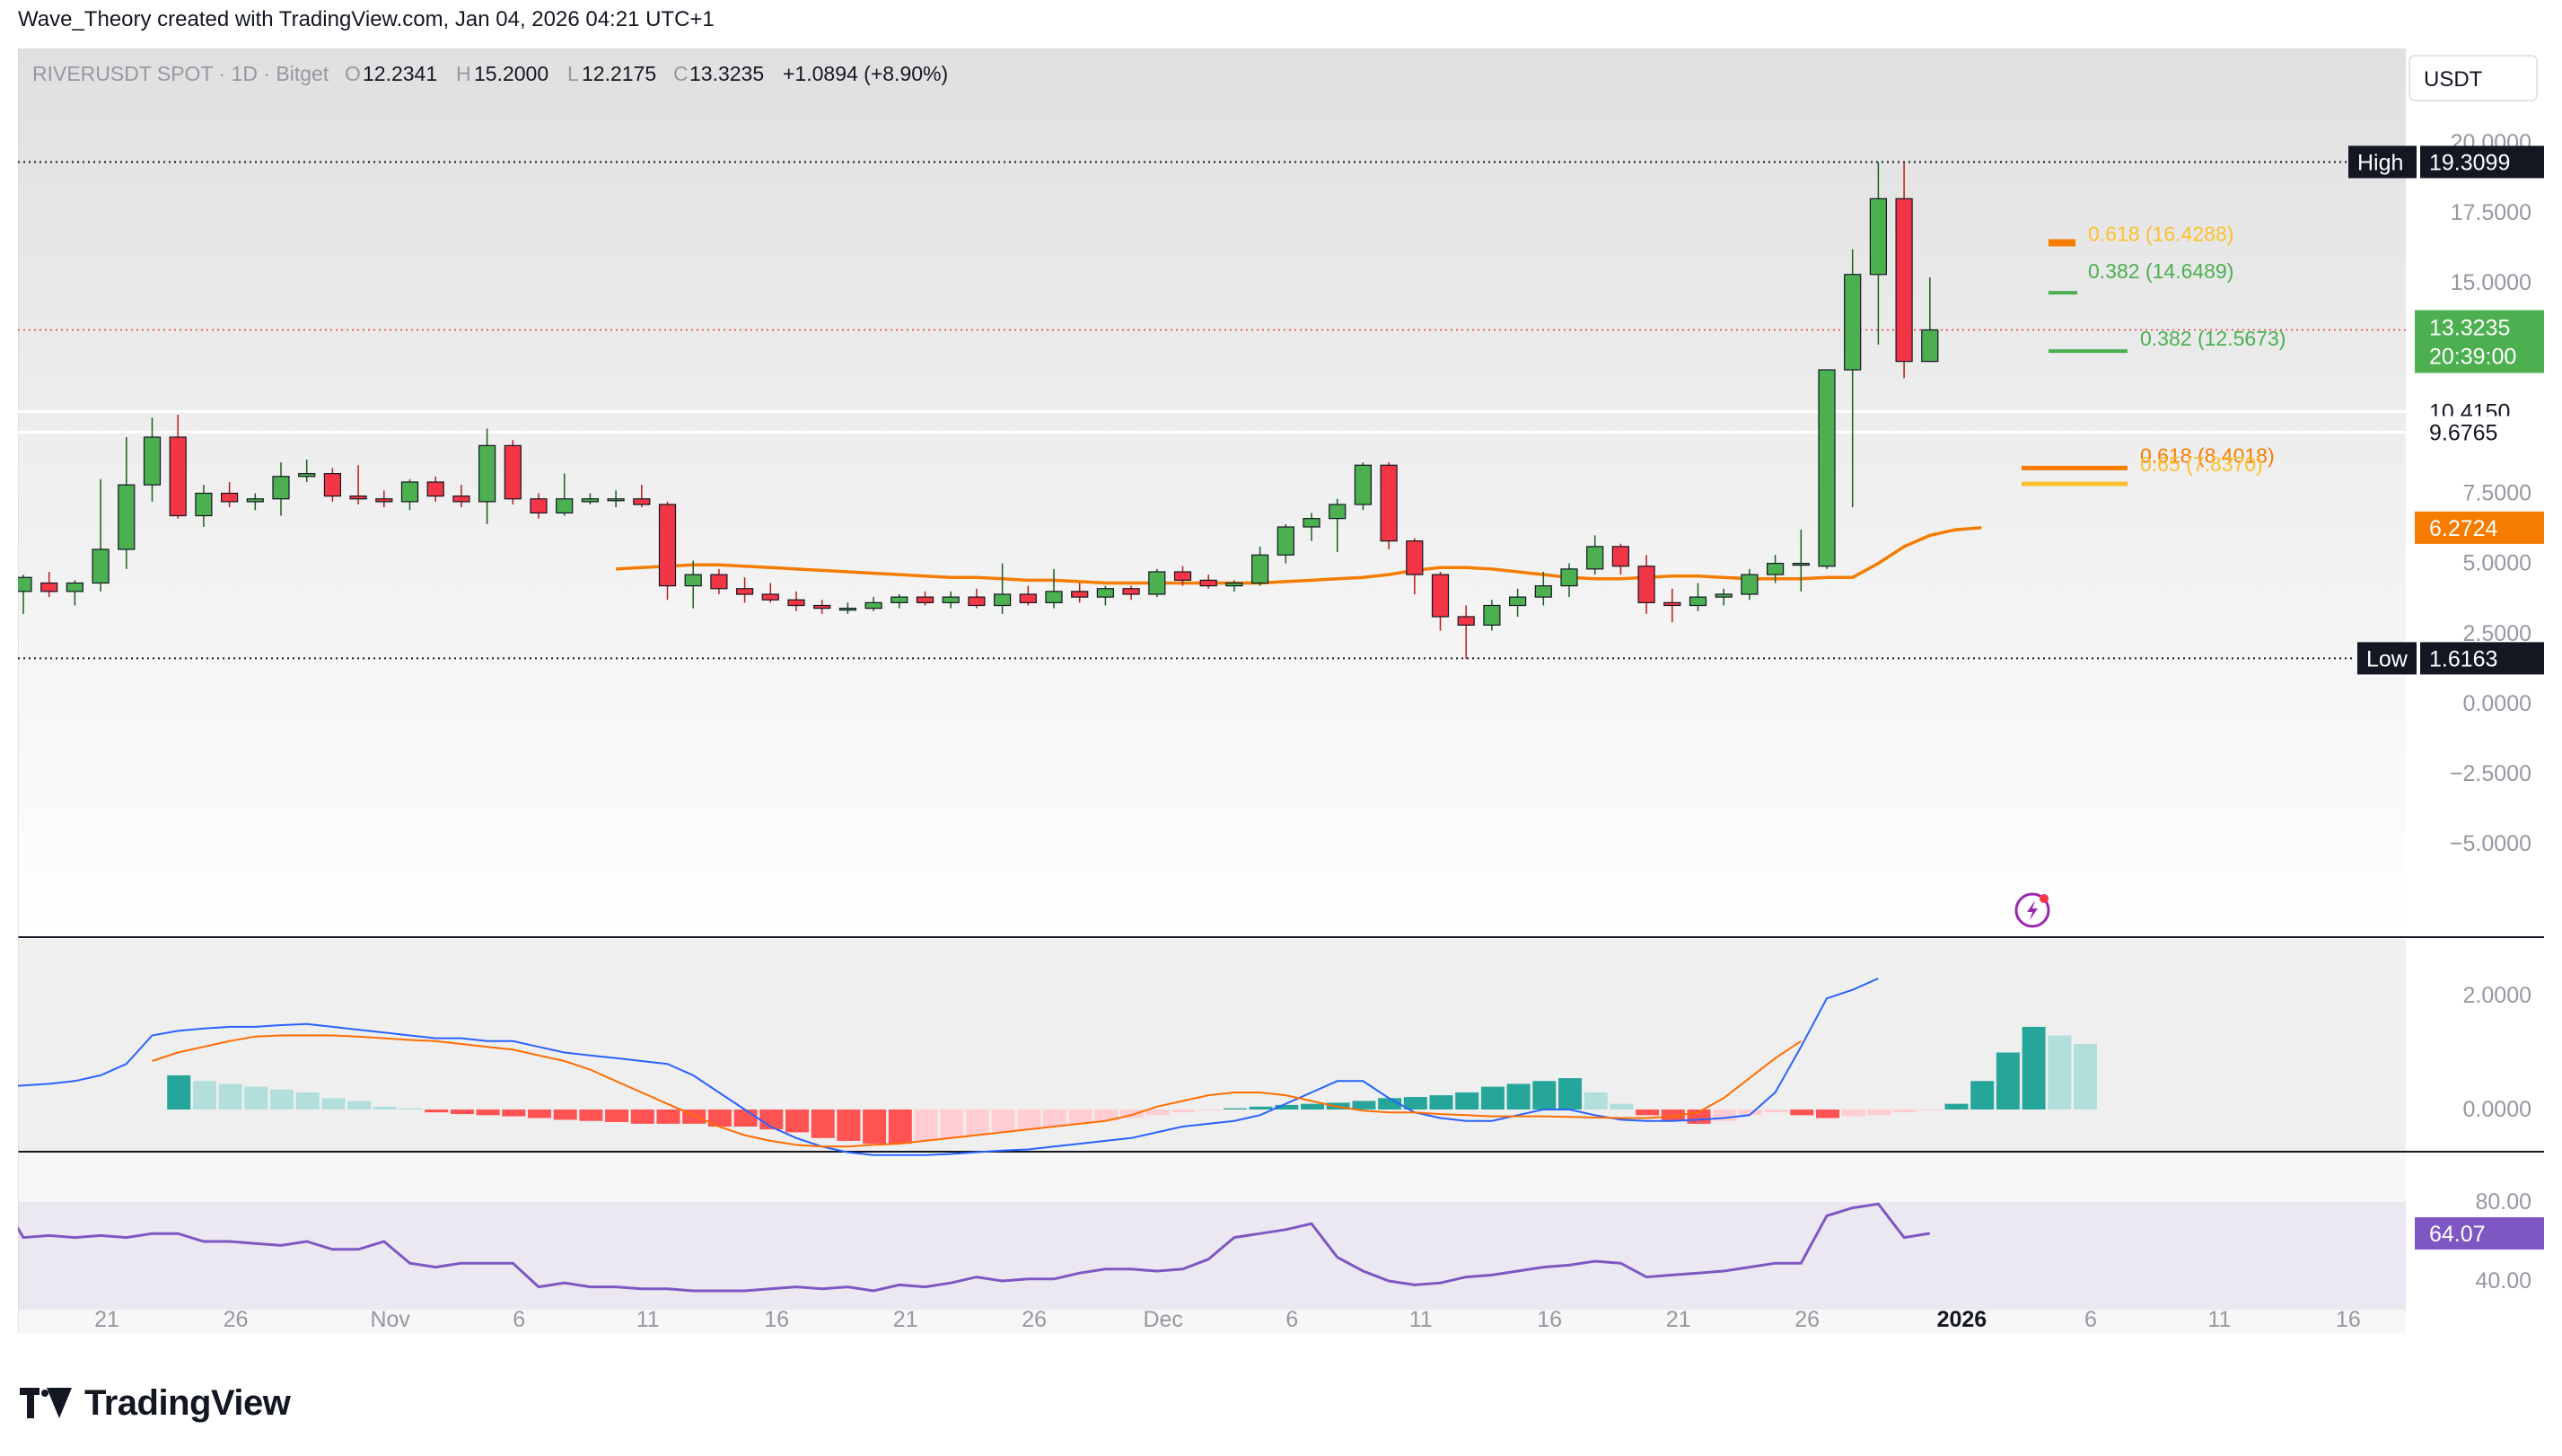 The height and width of the screenshot is (1456, 2562). Describe the element at coordinates (2032, 910) in the screenshot. I see `alert-icon` at that location.